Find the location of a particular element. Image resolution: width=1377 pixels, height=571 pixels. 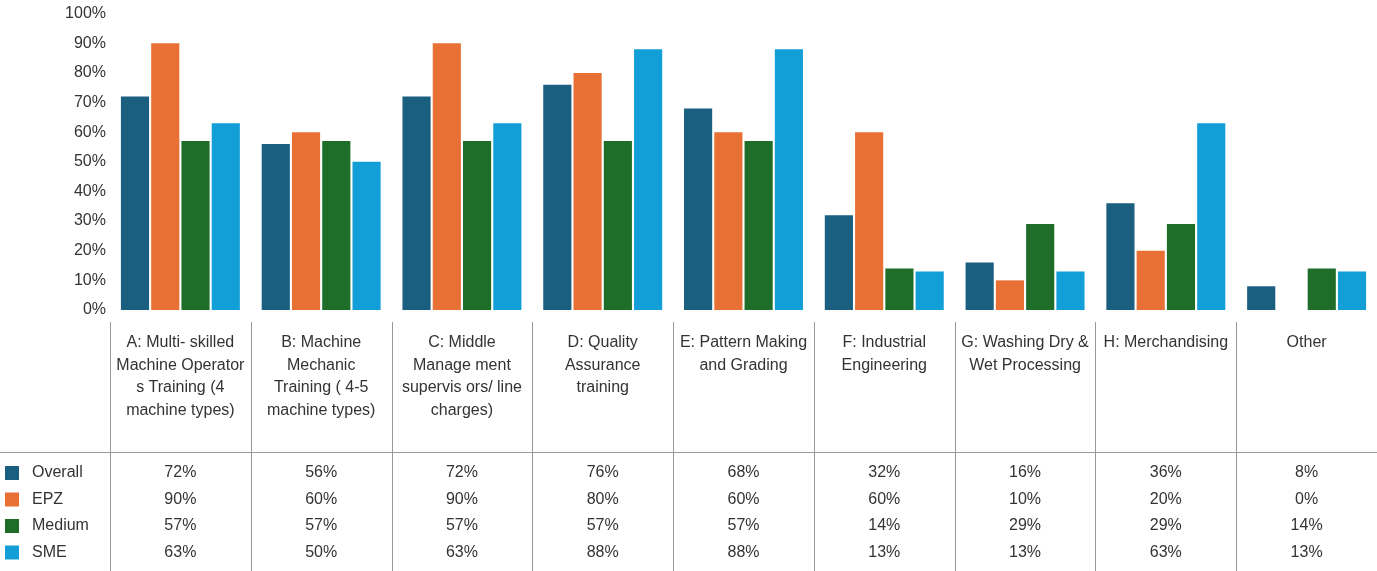

y-tick-label: 40% is located at coordinates (89, 190).